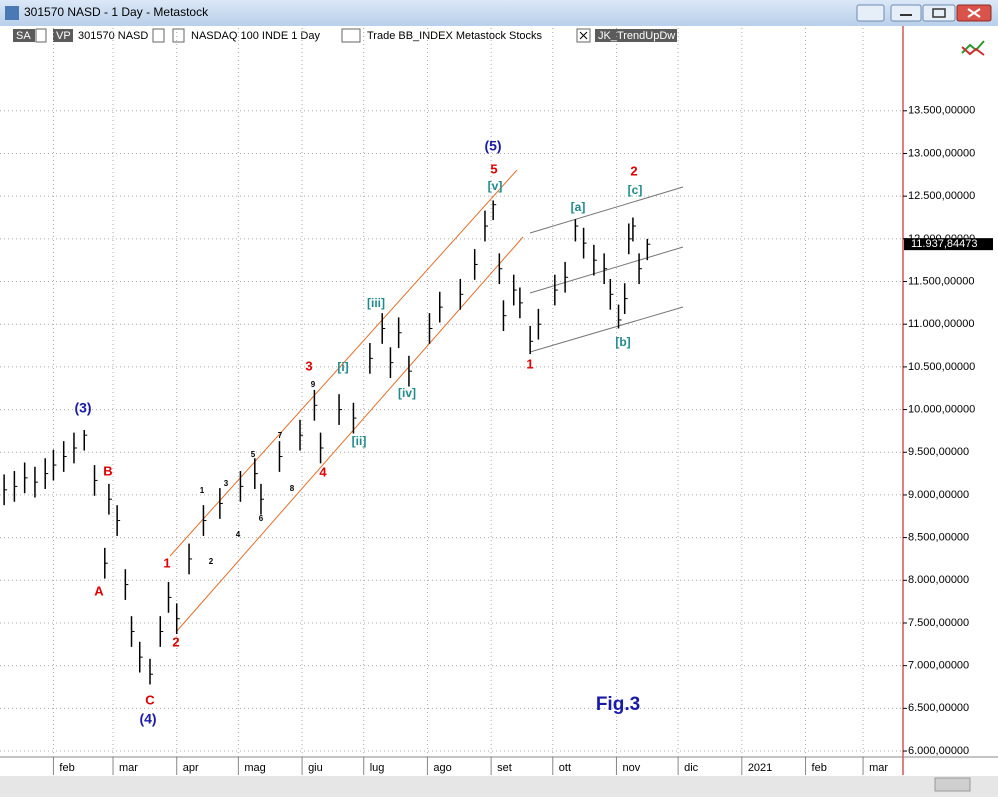 The height and width of the screenshot is (802, 998). What do you see at coordinates (504, 768) in the screenshot?
I see `x-tick-label: set` at bounding box center [504, 768].